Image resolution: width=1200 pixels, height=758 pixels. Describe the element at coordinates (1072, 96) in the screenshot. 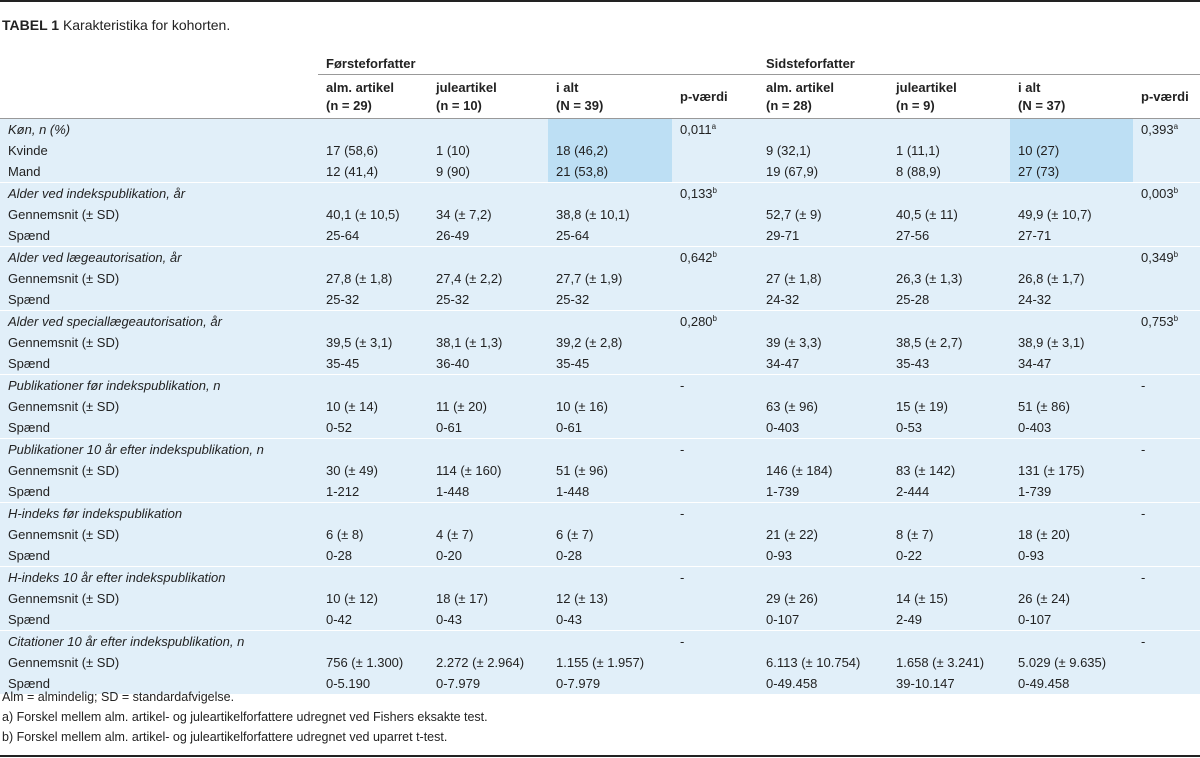

I see `column-header: i alt (N = 37)` at that location.